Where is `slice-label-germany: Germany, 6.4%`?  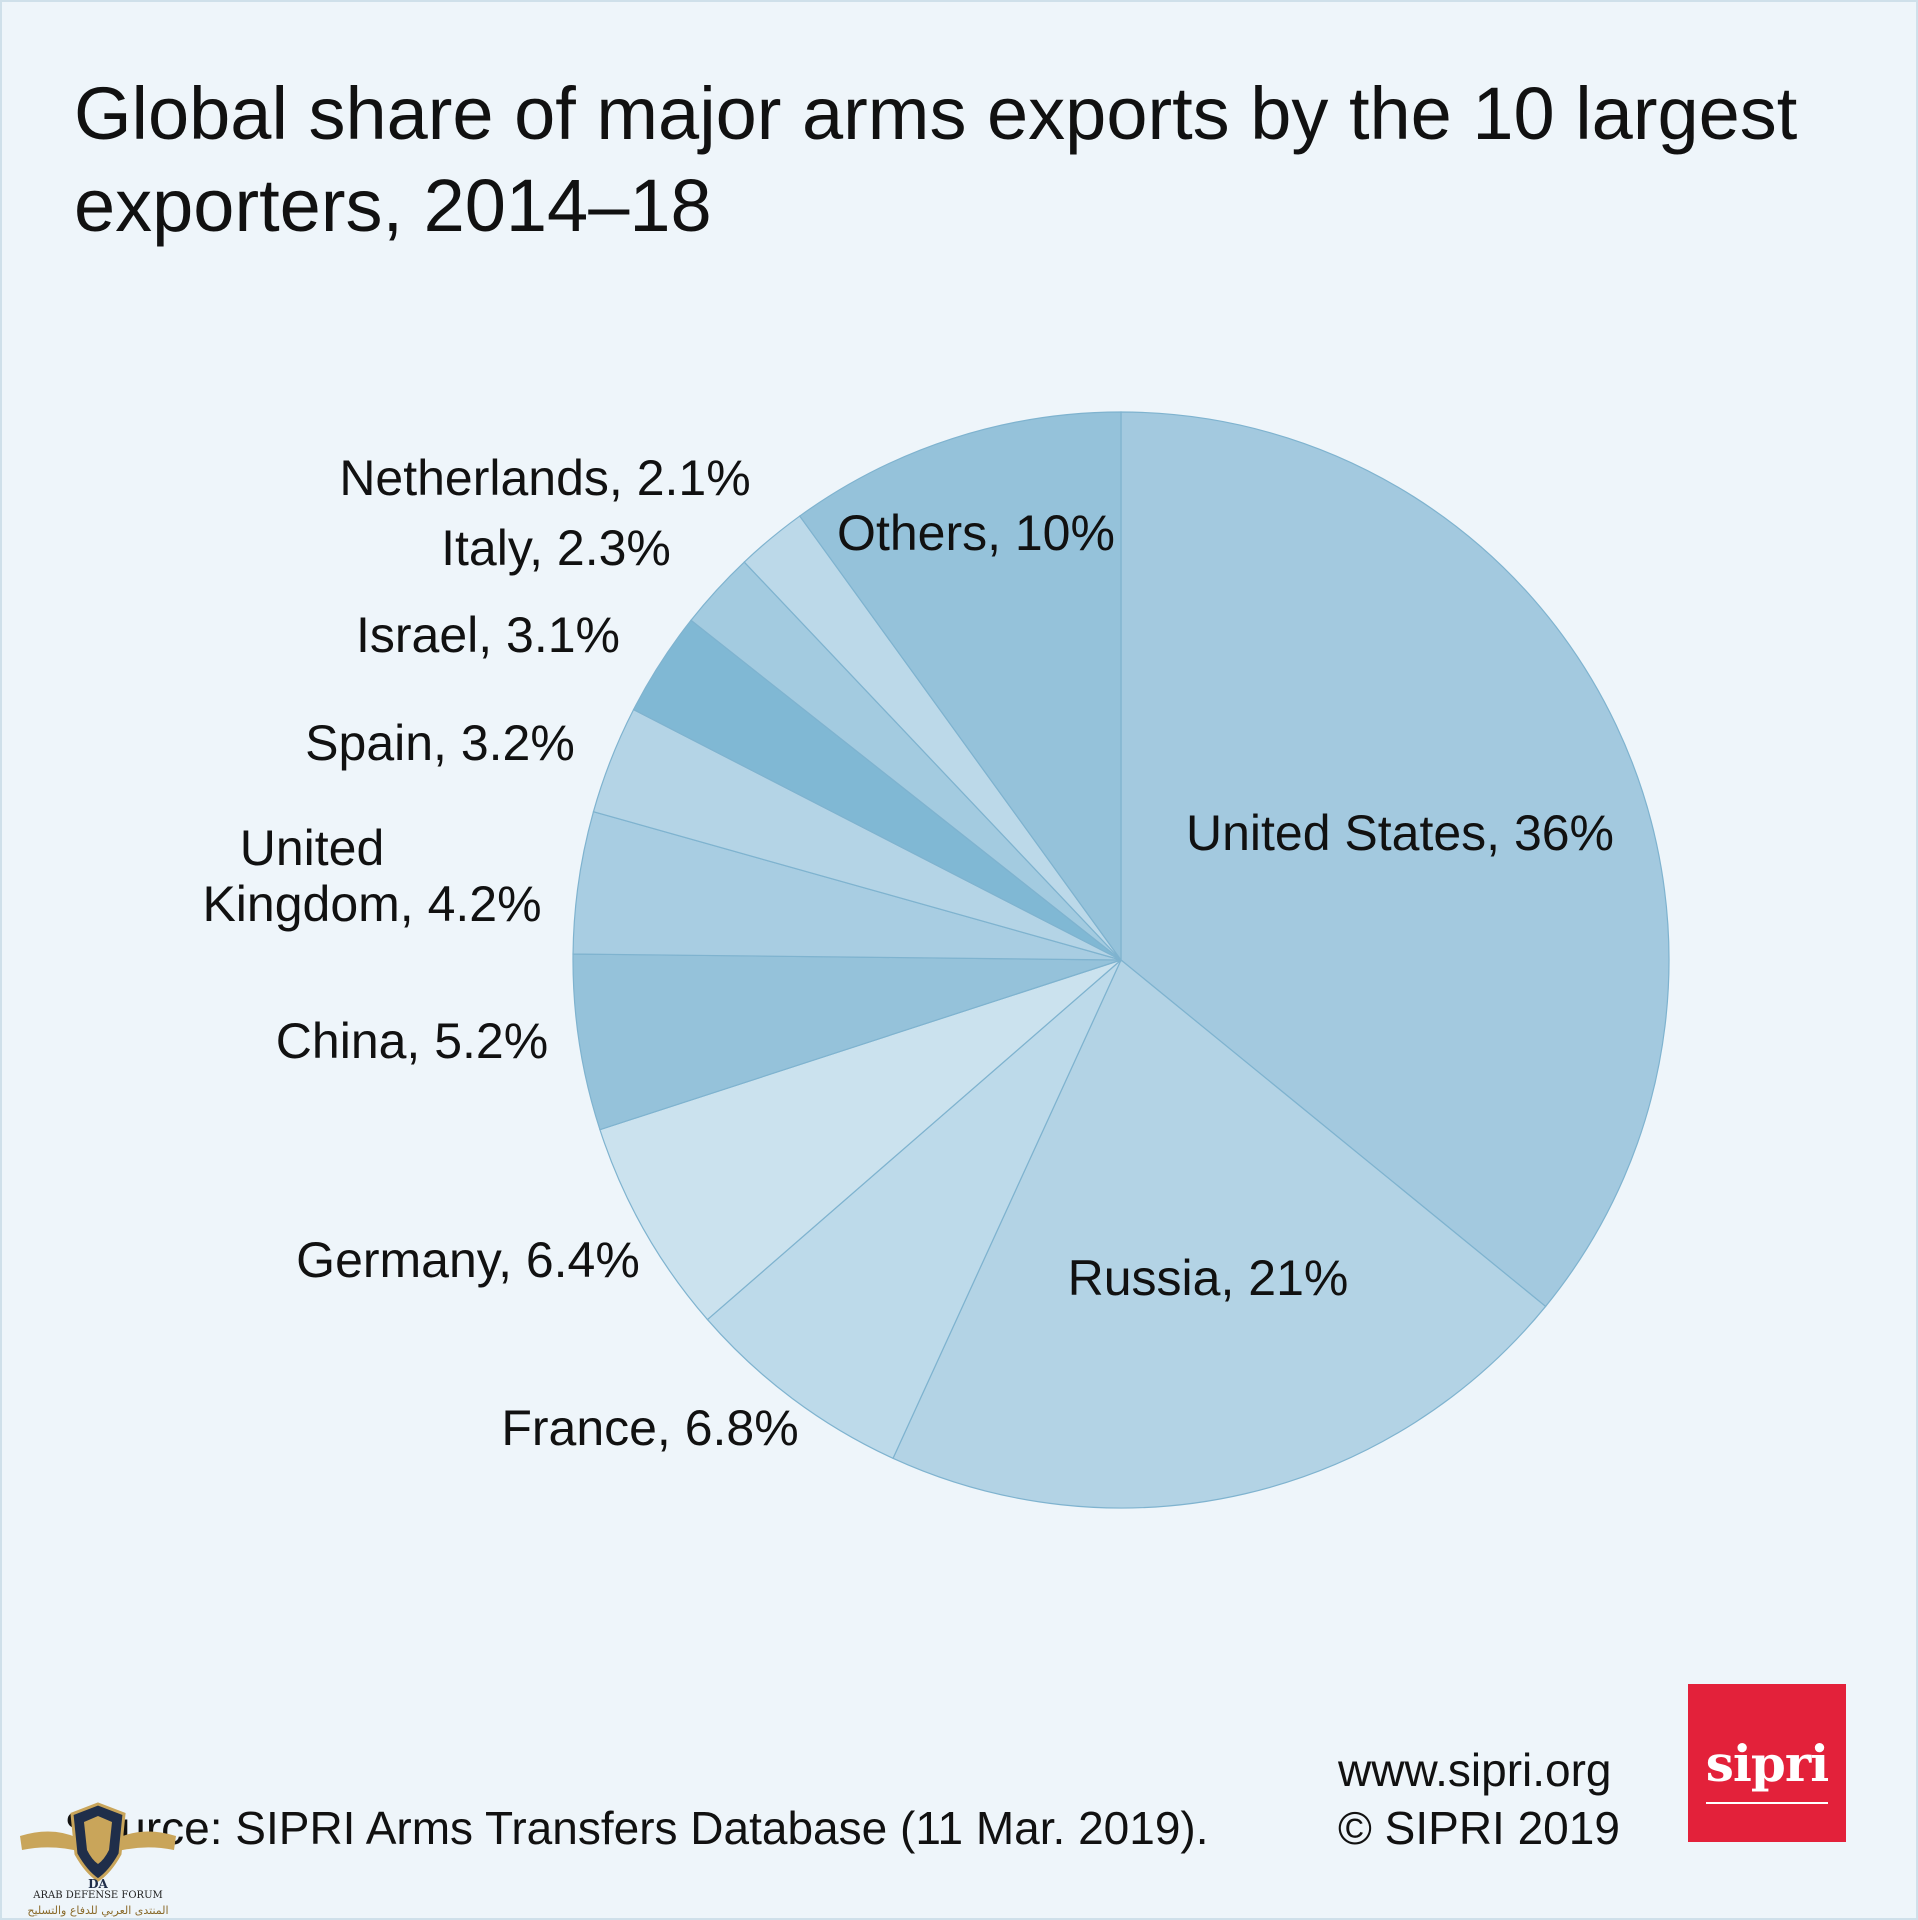
slice-label-germany: Germany, 6.4% is located at coordinates (468, 1260).